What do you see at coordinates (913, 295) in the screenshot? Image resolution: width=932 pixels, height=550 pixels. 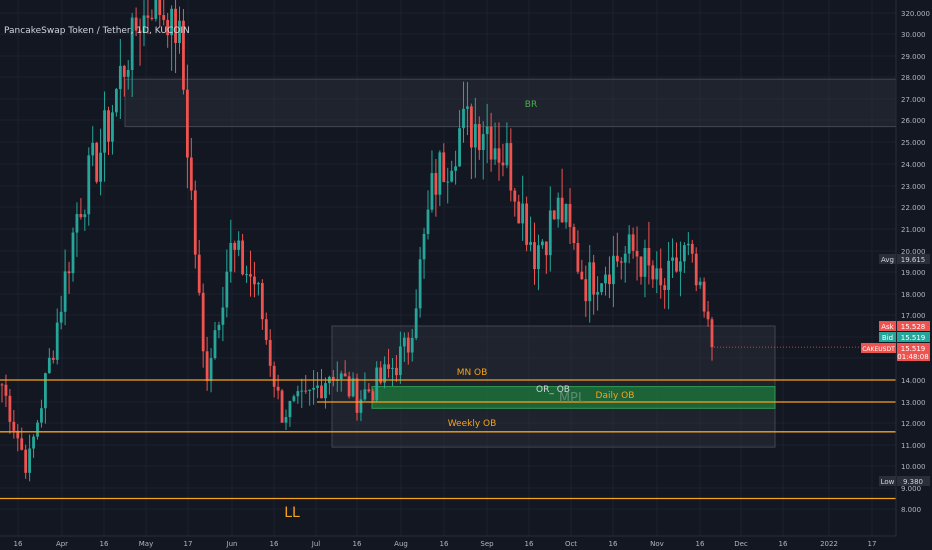 I see `price-tick-label: 18.000` at bounding box center [913, 295].